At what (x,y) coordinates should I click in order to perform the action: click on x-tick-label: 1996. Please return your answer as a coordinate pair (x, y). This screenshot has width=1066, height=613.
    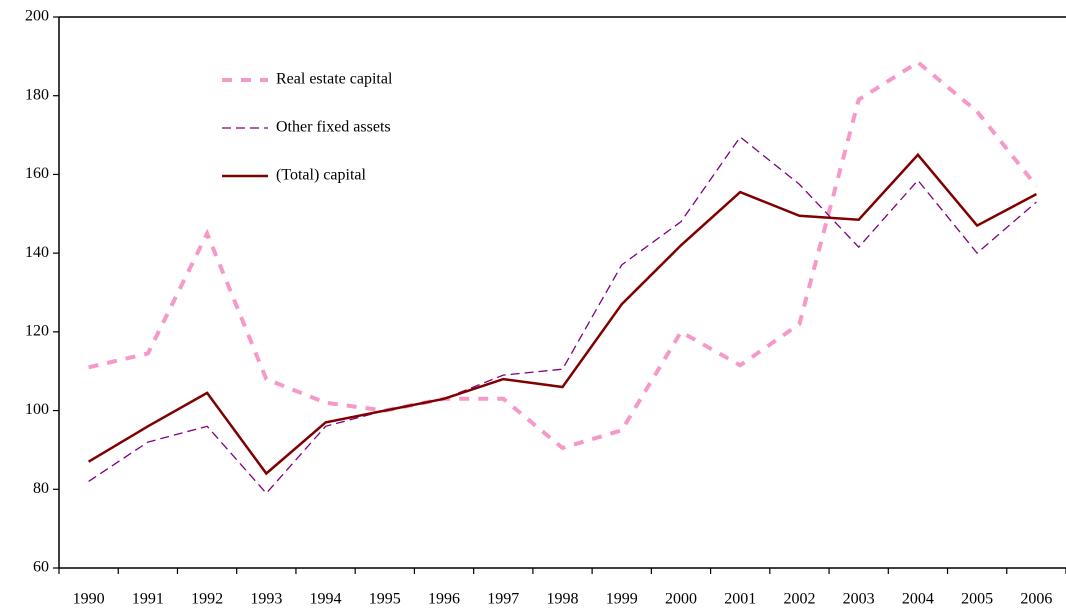
    Looking at the image, I should click on (444, 599).